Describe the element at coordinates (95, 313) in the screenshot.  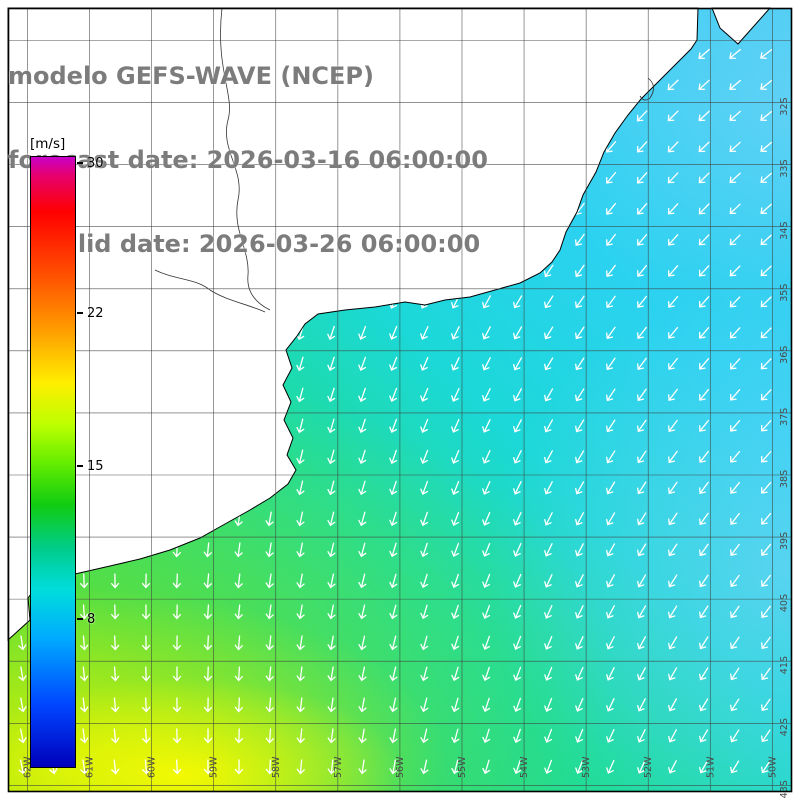
I see `colorbar-tick-label: 22` at that location.